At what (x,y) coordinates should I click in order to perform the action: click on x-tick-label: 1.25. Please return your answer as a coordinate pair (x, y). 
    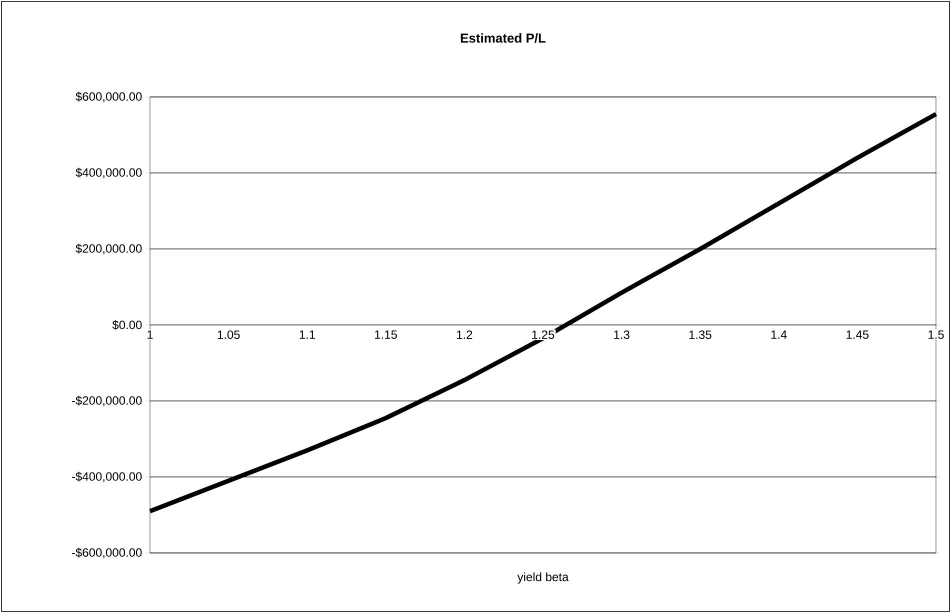
    Looking at the image, I should click on (543, 334).